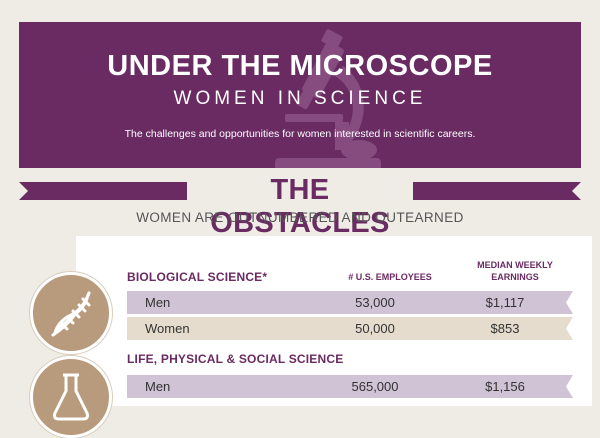  Describe the element at coordinates (300, 66) in the screenshot. I see `page-title: UNDER THE MICROSCOPE` at that location.